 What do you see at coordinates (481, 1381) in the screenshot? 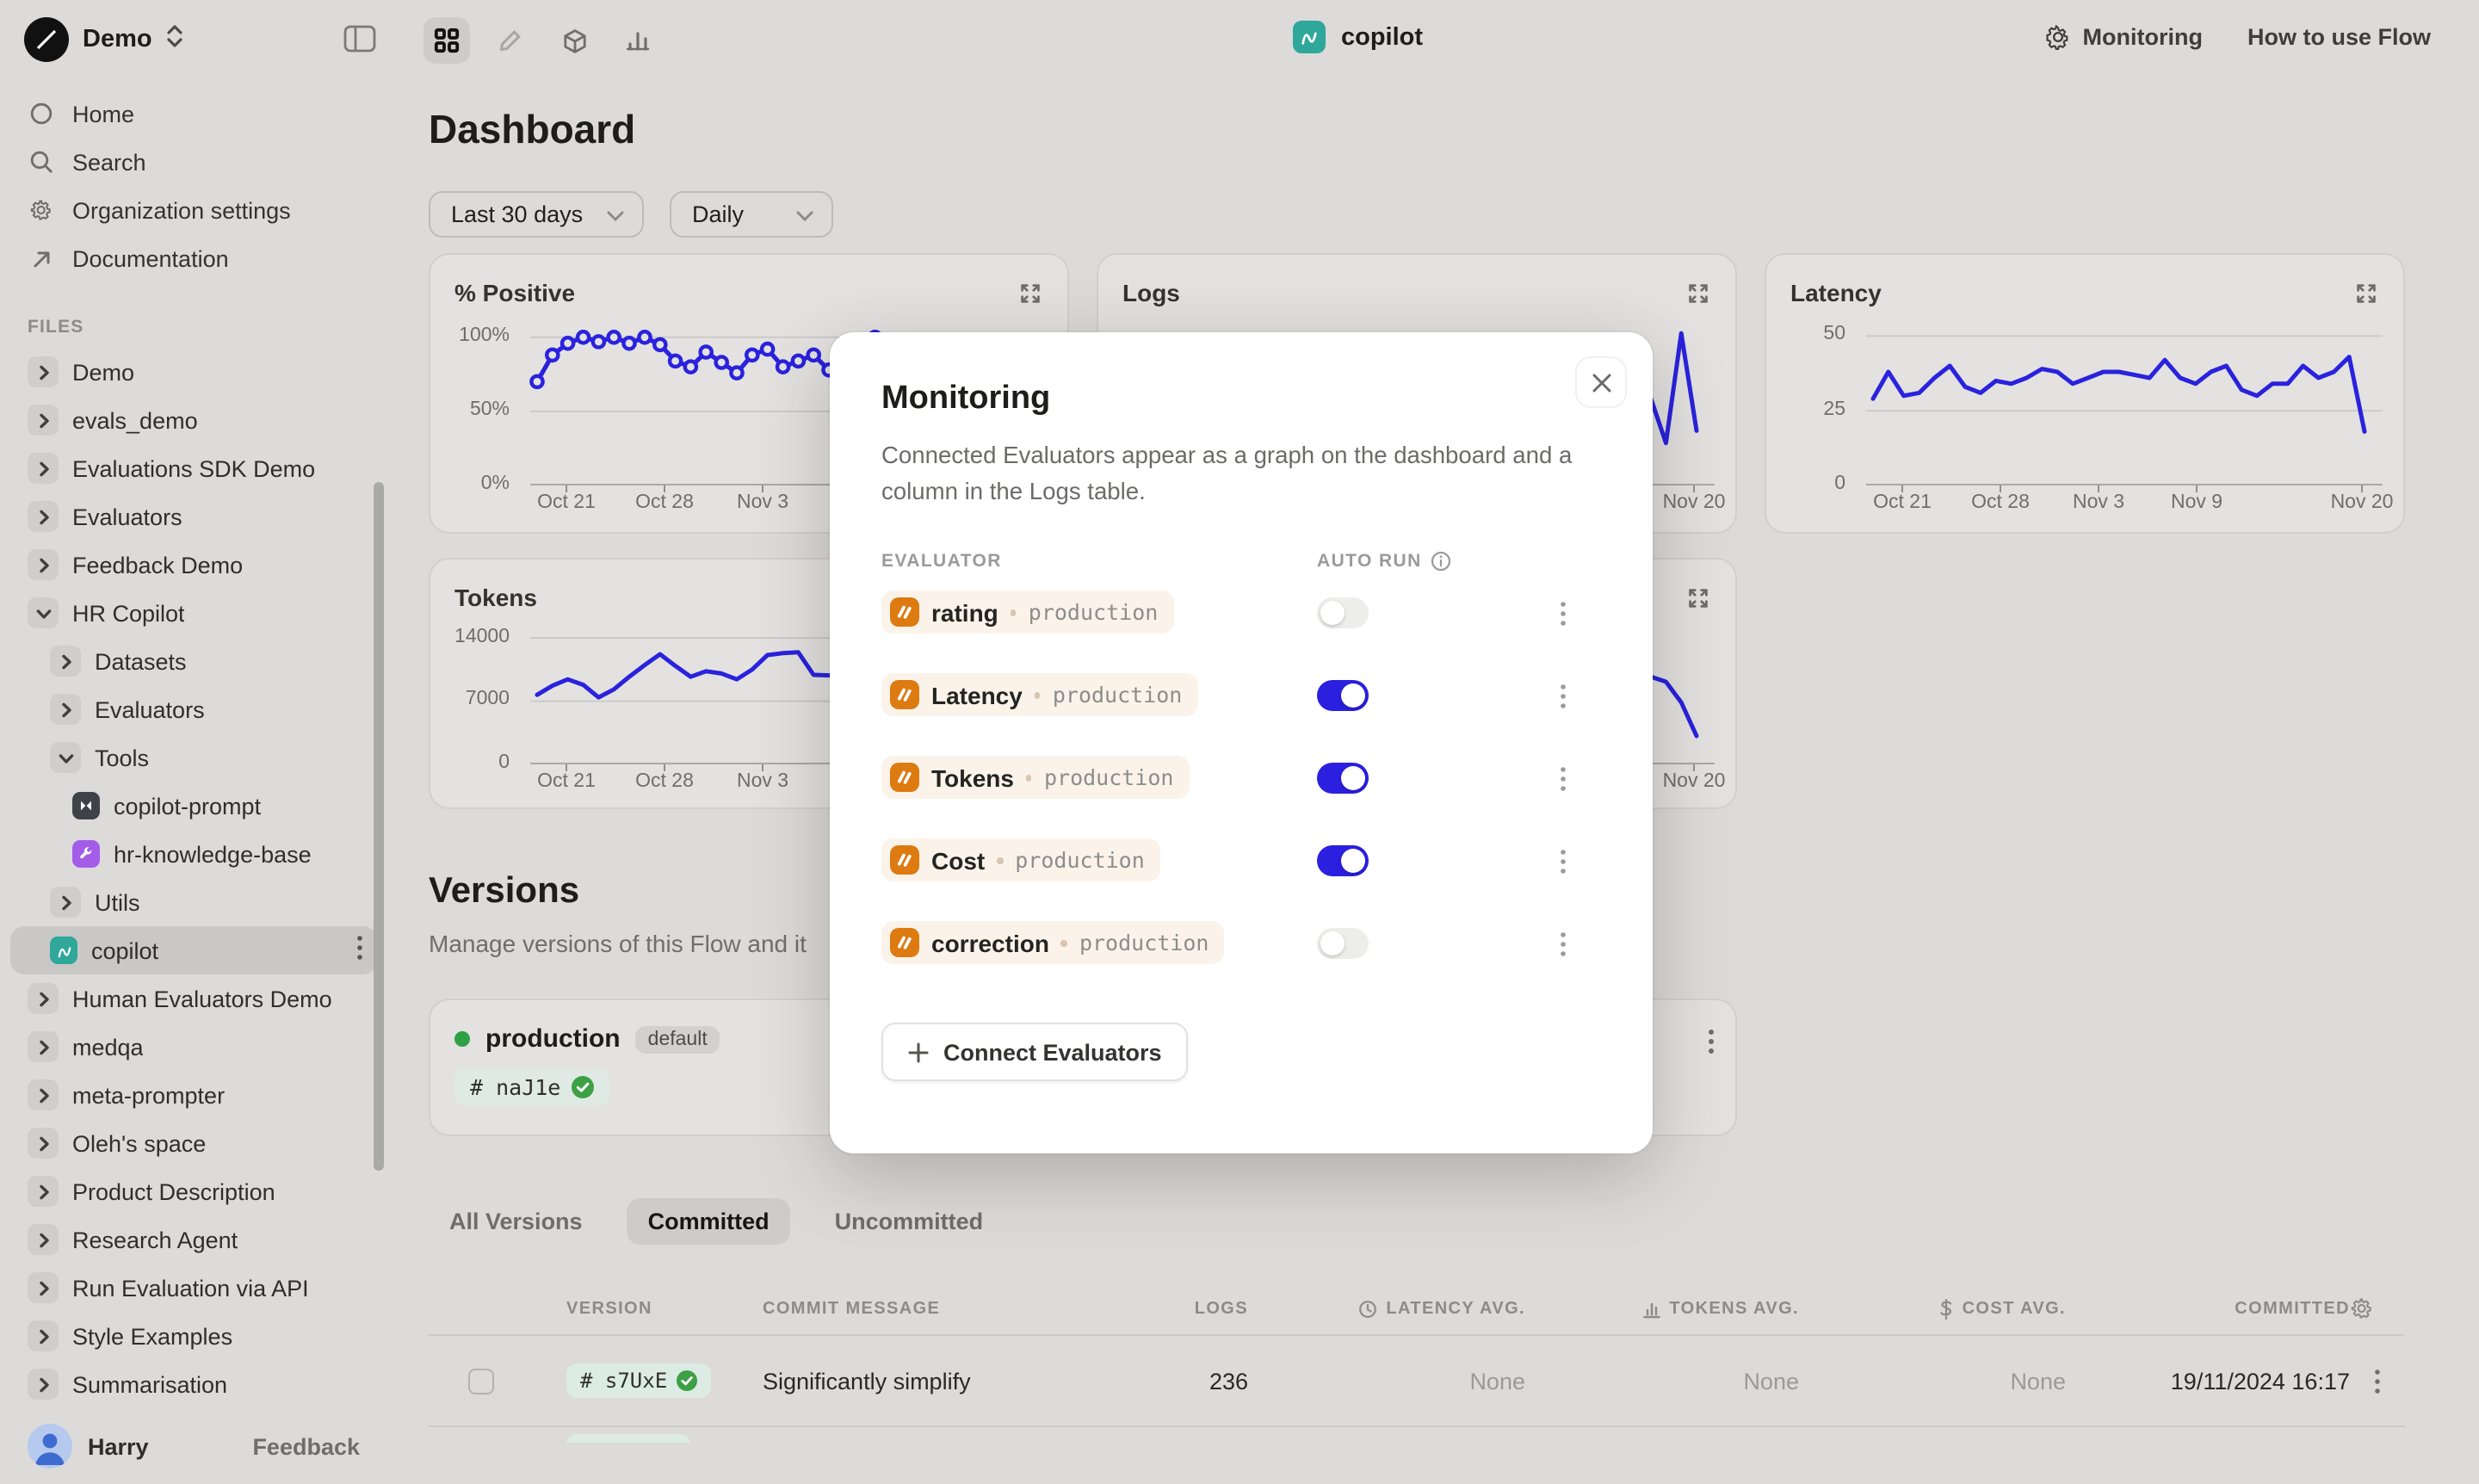
I see `row-checkbox` at bounding box center [481, 1381].